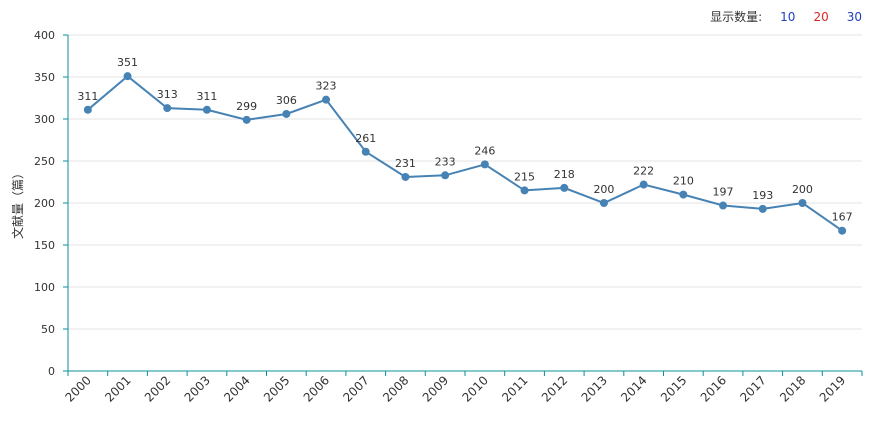 This screenshot has width=880, height=430. I want to click on data-label: 210, so click(683, 181).